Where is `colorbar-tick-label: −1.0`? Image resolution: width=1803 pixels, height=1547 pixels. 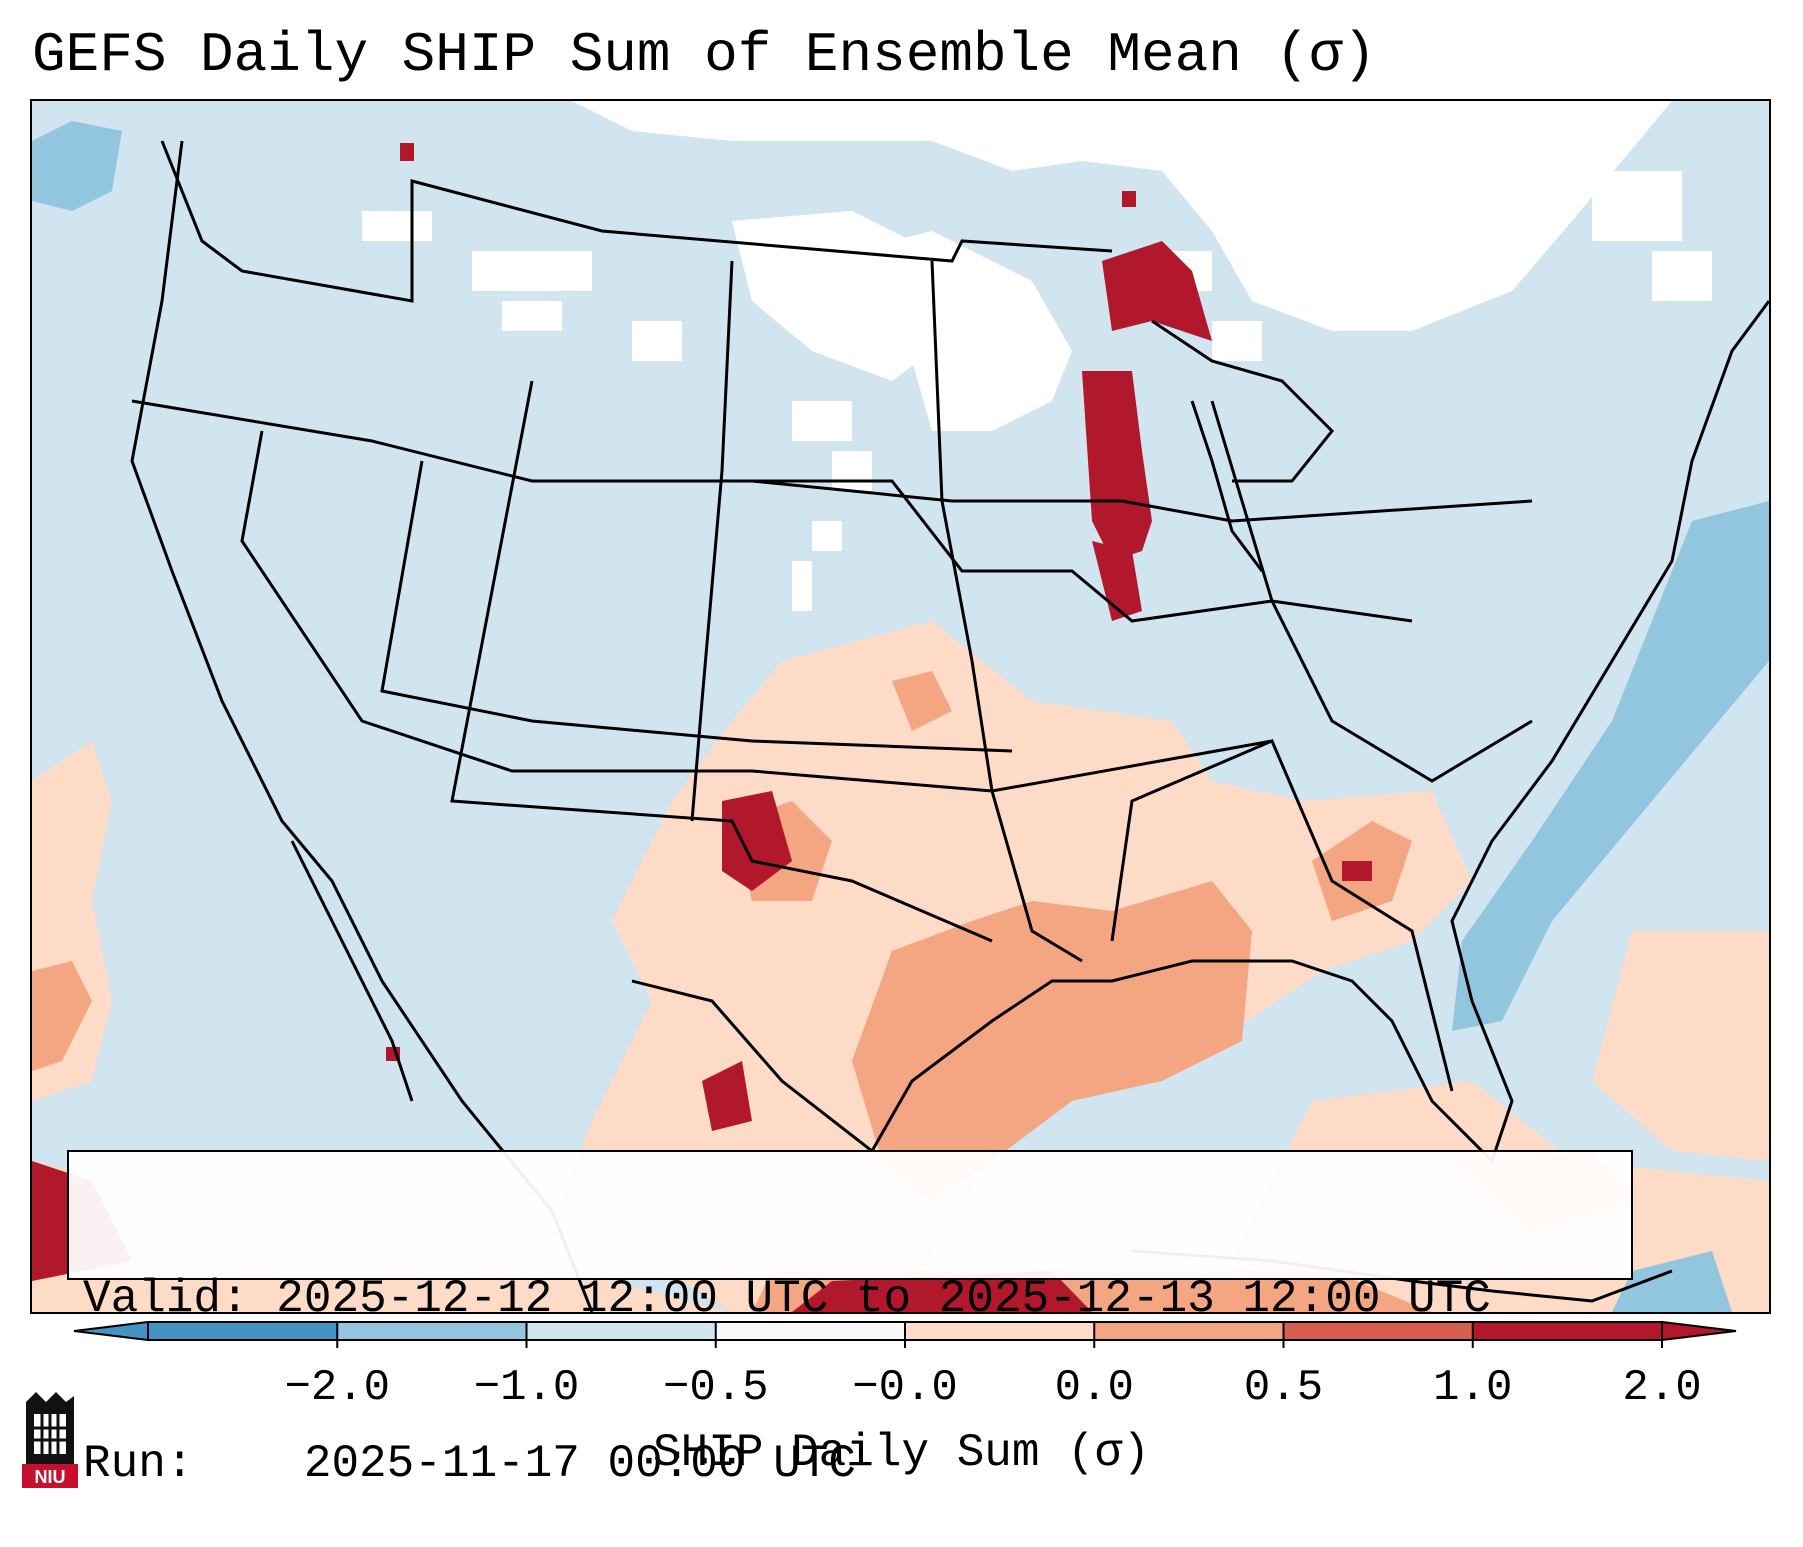
colorbar-tick-label: −1.0 is located at coordinates (526, 1388).